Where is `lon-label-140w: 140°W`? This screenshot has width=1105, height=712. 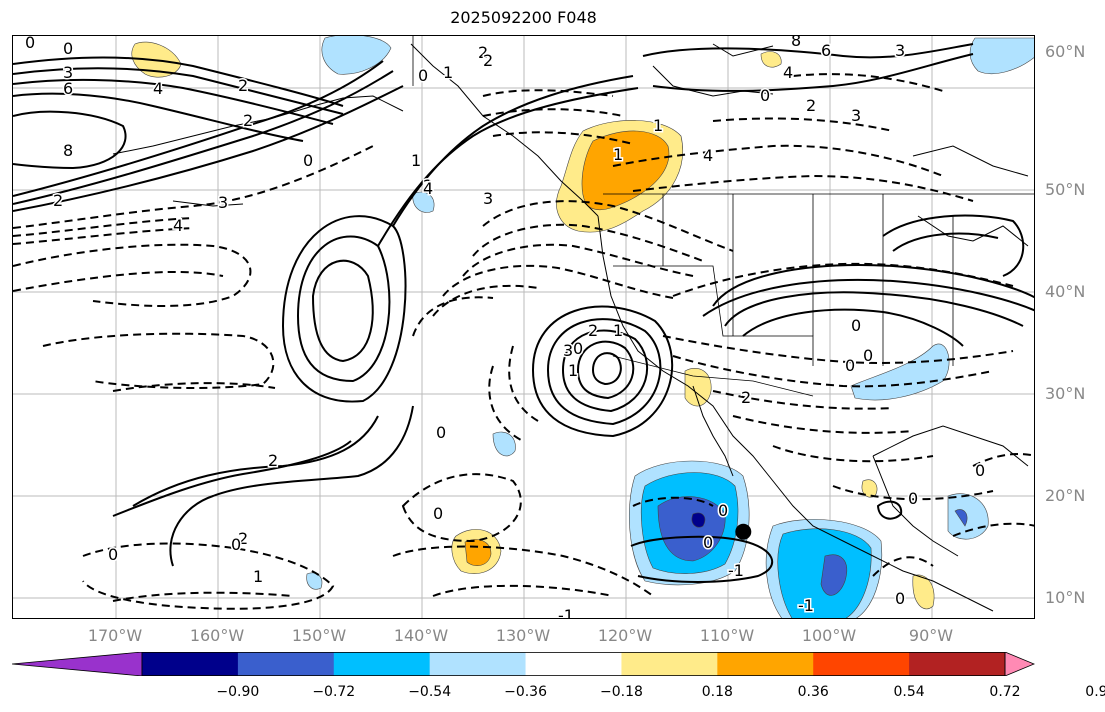 lon-label-140w: 140°W is located at coordinates (421, 635).